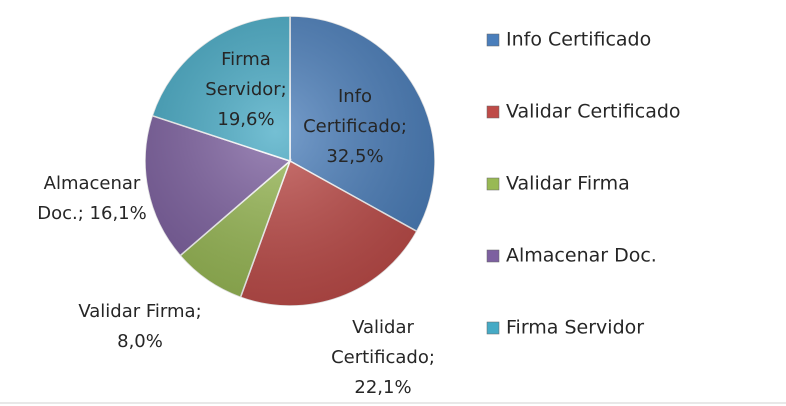  What do you see at coordinates (92, 198) in the screenshot?
I see `data-label: Almacenar Doc.; 16,1%` at bounding box center [92, 198].